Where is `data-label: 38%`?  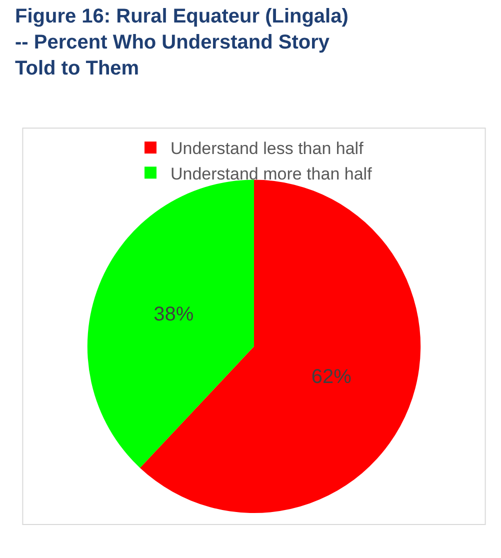
data-label: 38% is located at coordinates (174, 315).